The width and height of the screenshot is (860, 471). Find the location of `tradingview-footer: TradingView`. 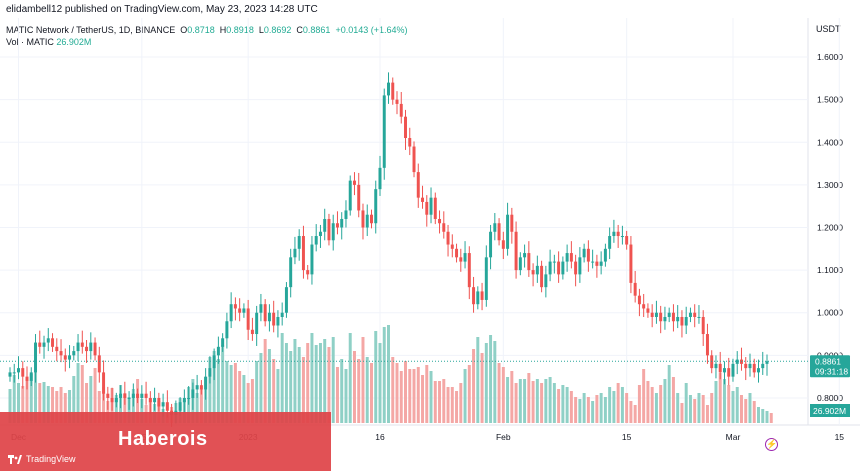

tradingview-footer: TradingView is located at coordinates (42, 459).